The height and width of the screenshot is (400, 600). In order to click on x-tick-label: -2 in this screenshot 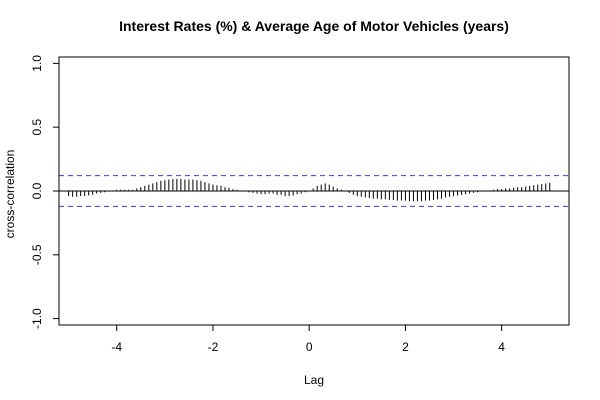, I will do `click(213, 347)`.